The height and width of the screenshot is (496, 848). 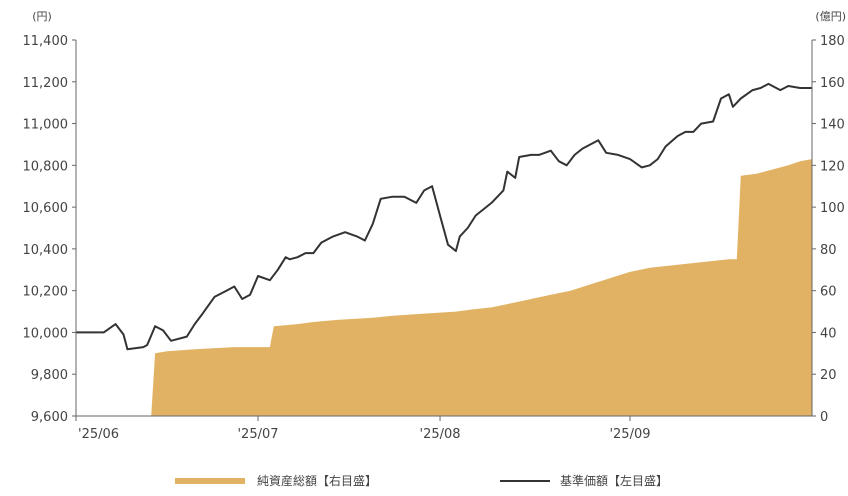 What do you see at coordinates (832, 125) in the screenshot?
I see `right-tick-label: 140` at bounding box center [832, 125].